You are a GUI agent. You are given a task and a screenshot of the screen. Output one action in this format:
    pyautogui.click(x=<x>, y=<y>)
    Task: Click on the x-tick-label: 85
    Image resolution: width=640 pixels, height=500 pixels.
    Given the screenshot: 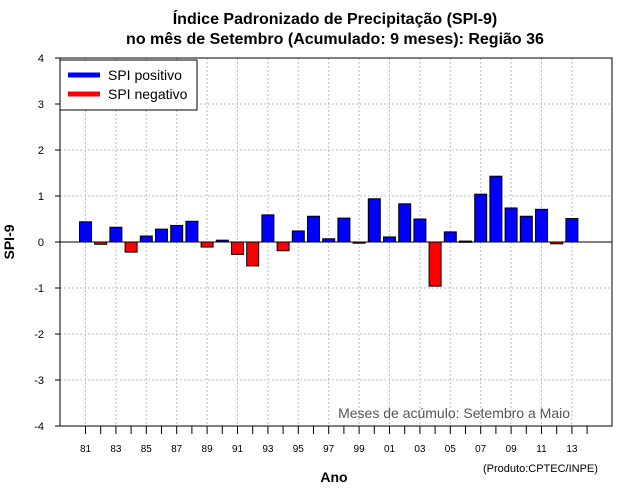 What is the action you would take?
    pyautogui.click(x=147, y=449)
    